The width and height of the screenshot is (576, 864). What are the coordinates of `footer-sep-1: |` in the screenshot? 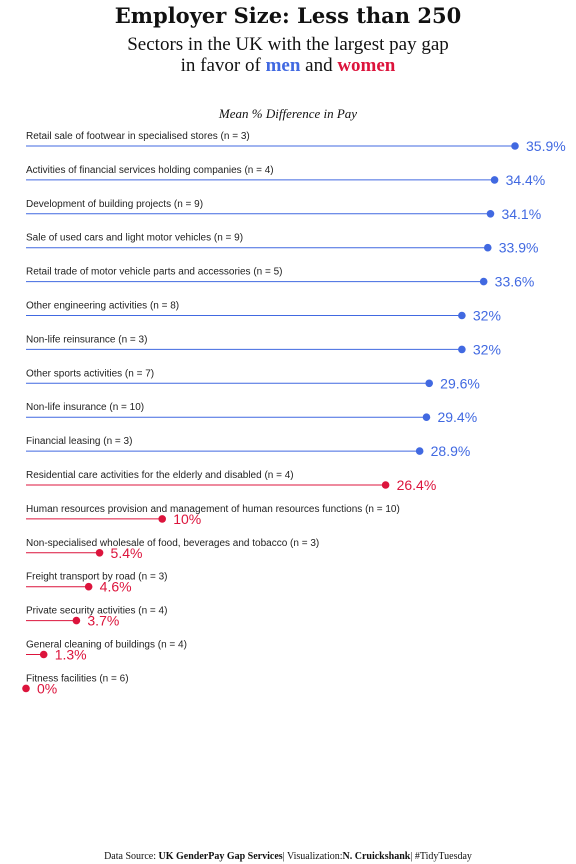 It's located at (283, 856).